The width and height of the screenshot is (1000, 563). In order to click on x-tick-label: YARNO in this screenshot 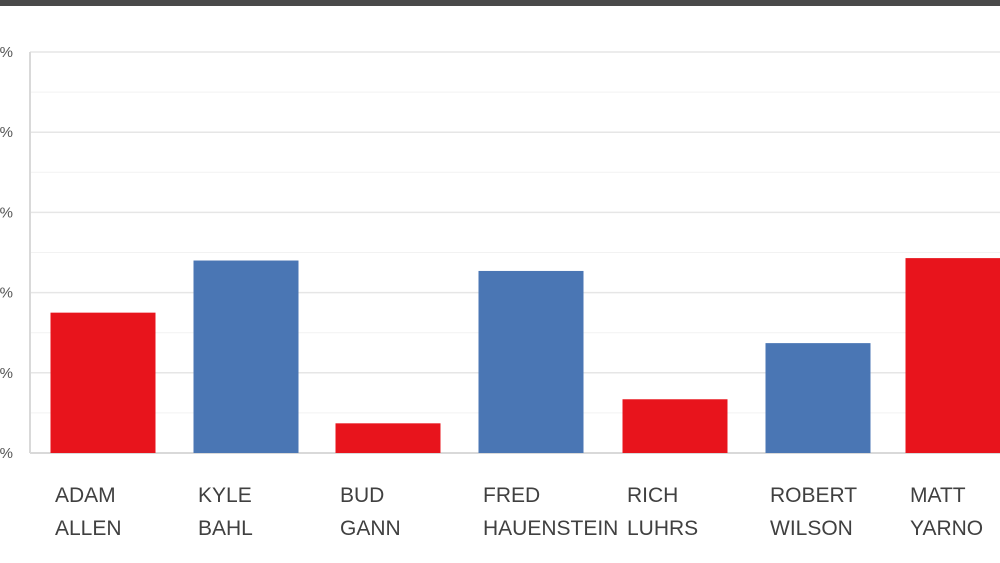, I will do `click(946, 528)`.